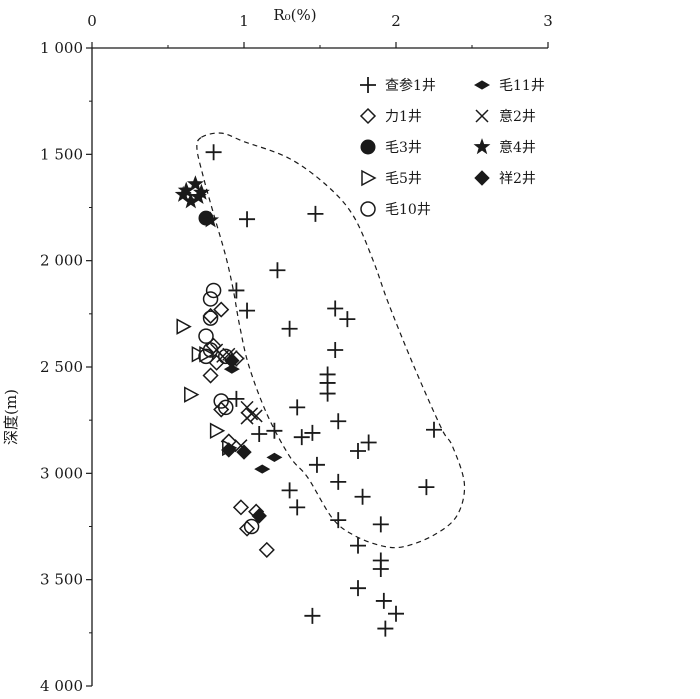  Describe the element at coordinates (403, 179) in the screenshot. I see `legend-label: 毛5井` at that location.